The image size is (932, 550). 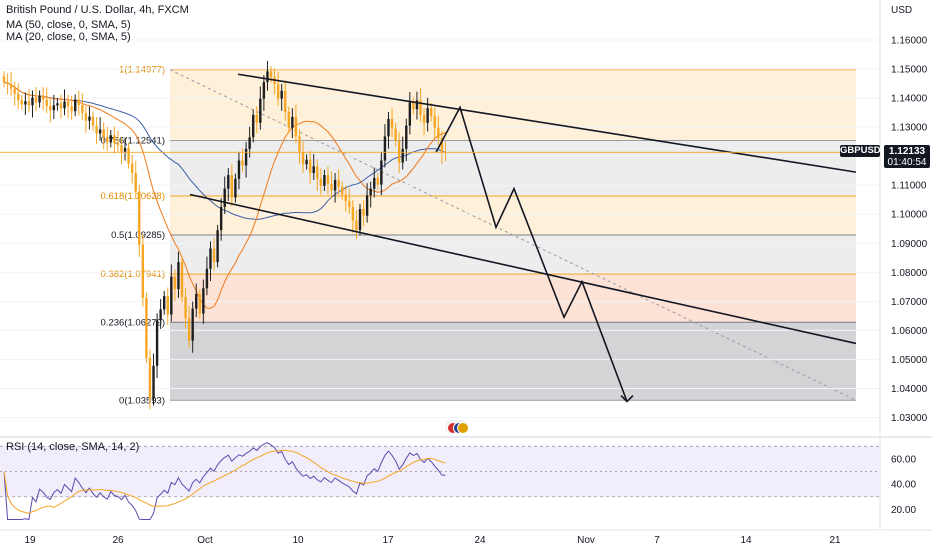 I want to click on x-tick-label: Nov, so click(x=586, y=540).